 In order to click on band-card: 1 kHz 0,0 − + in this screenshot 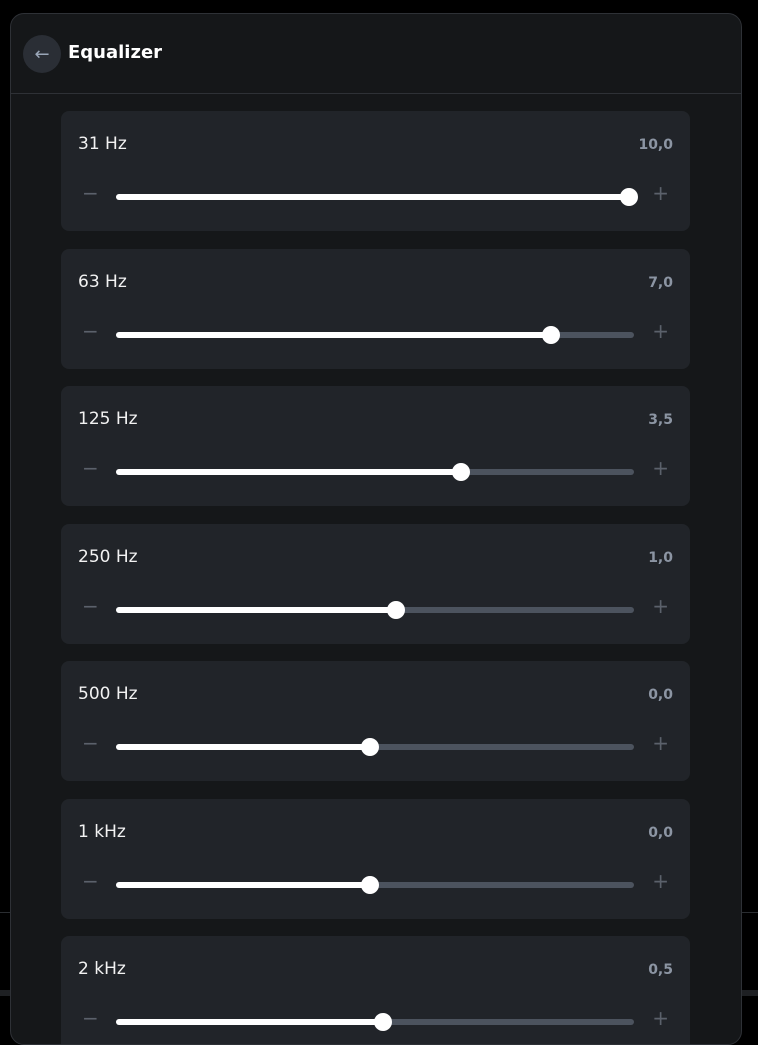, I will do `click(375, 858)`.